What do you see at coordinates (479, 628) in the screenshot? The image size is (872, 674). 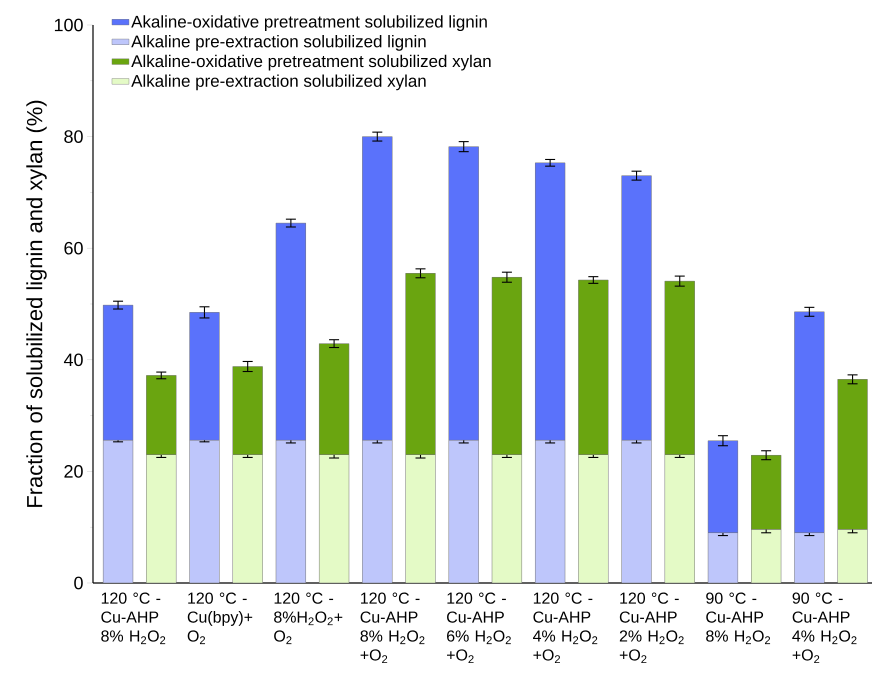 I see `category-label: 120 °C - Cu-AHP 6% H$_{2}$O$_{2}$ +O$_{2}$` at bounding box center [479, 628].